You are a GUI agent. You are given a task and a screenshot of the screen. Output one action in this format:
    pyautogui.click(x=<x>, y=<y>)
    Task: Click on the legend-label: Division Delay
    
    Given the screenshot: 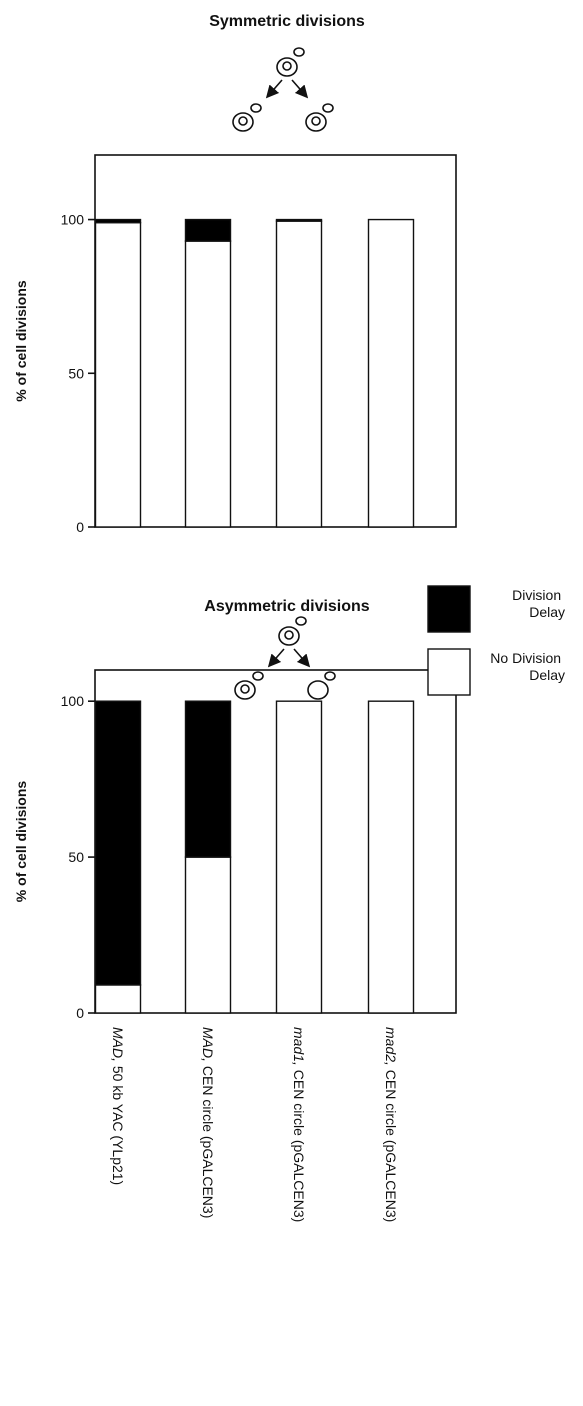 What is the action you would take?
    pyautogui.click(x=538, y=603)
    